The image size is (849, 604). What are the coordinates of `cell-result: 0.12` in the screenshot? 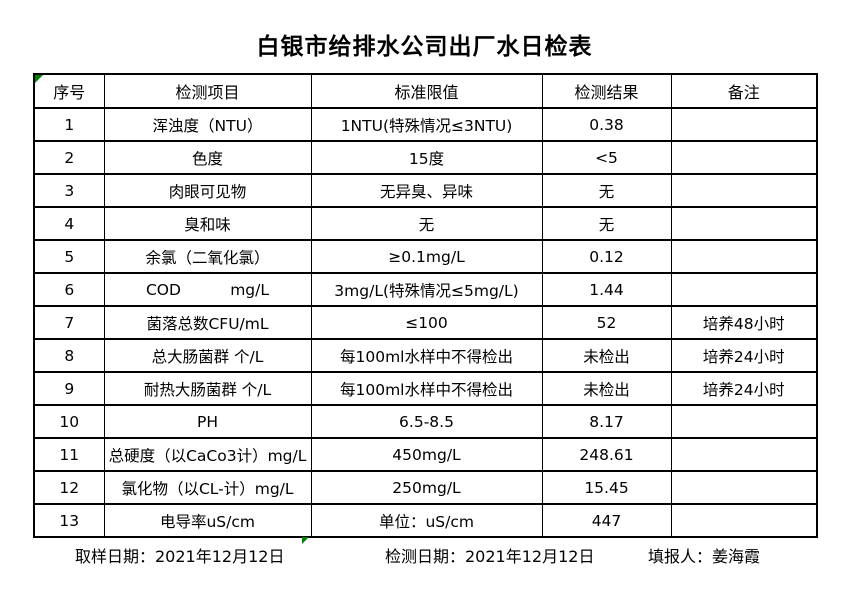 It's located at (606, 256).